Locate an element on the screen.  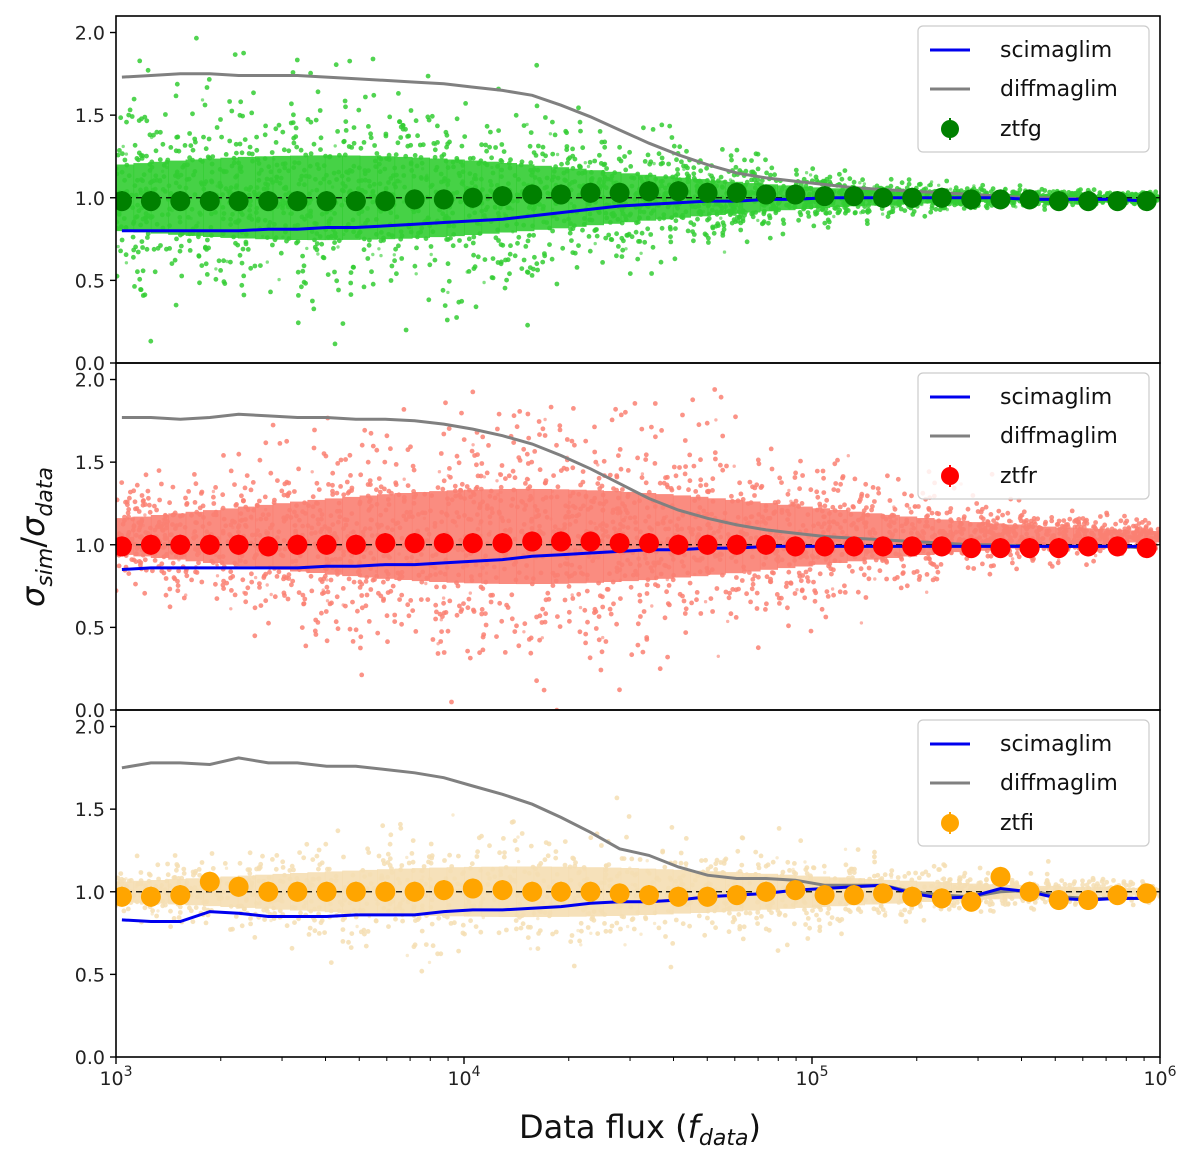
binned-marker is located at coordinates (268, 201).